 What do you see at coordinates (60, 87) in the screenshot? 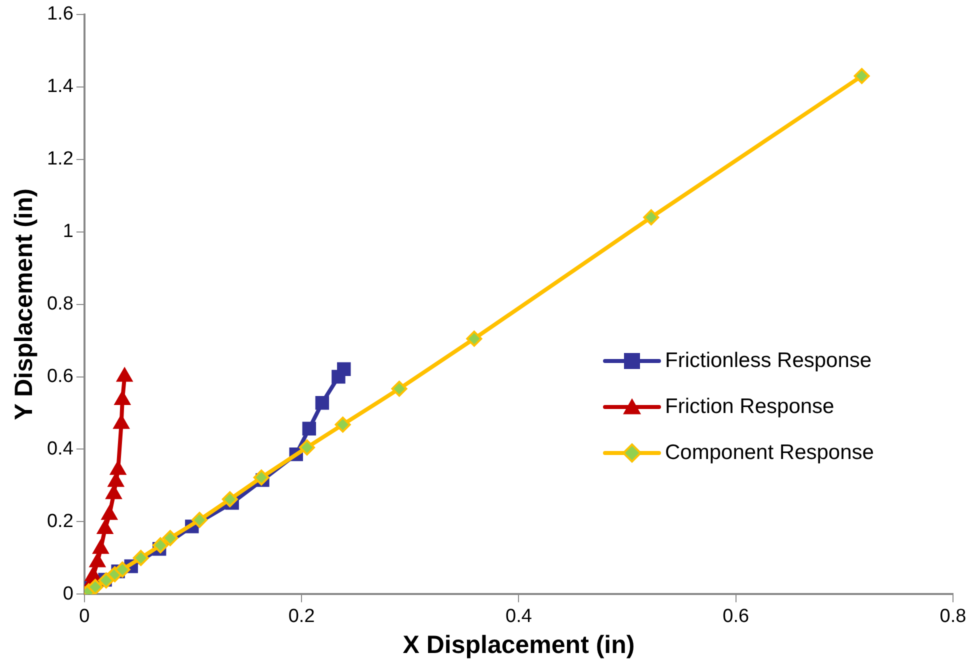
I see `y-tick-label: 1.4` at bounding box center [60, 87].